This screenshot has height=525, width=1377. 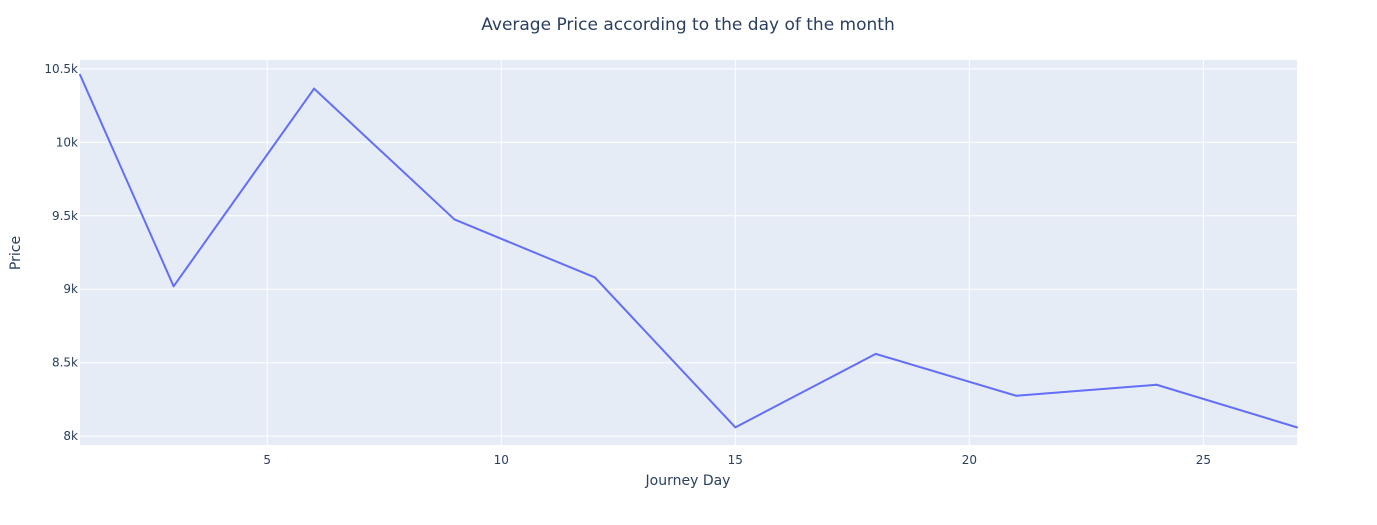 I want to click on x-axis-ticks: 5 10 15 20 25, so click(x=737, y=460).